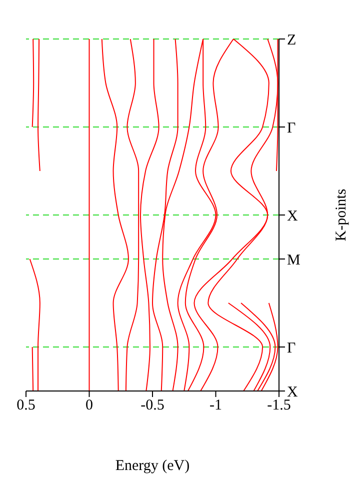 This screenshot has height=500, width=350. Describe the element at coordinates (216, 406) in the screenshot. I see `x-tick-label: -1` at that location.